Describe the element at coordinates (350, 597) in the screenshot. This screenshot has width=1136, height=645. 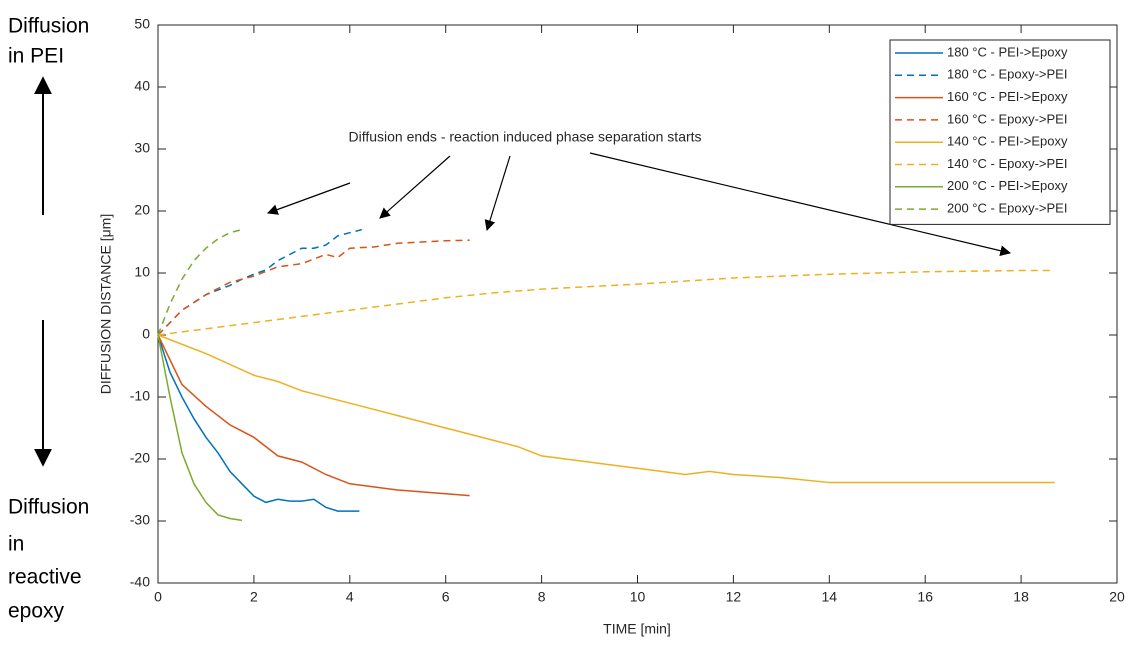
I see `x-tick-label: 4` at that location.